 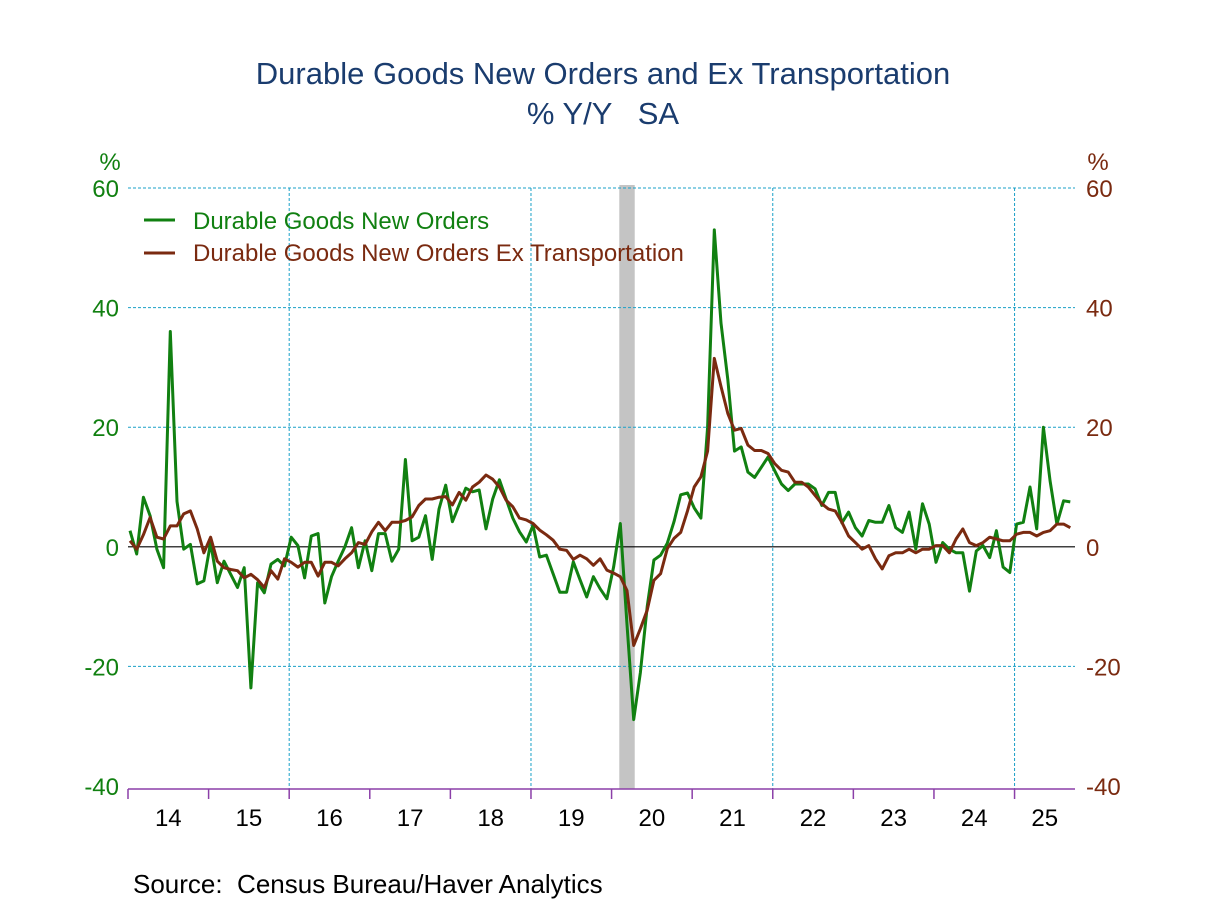 I want to click on y-tick-label-left: 20, so click(x=105, y=428).